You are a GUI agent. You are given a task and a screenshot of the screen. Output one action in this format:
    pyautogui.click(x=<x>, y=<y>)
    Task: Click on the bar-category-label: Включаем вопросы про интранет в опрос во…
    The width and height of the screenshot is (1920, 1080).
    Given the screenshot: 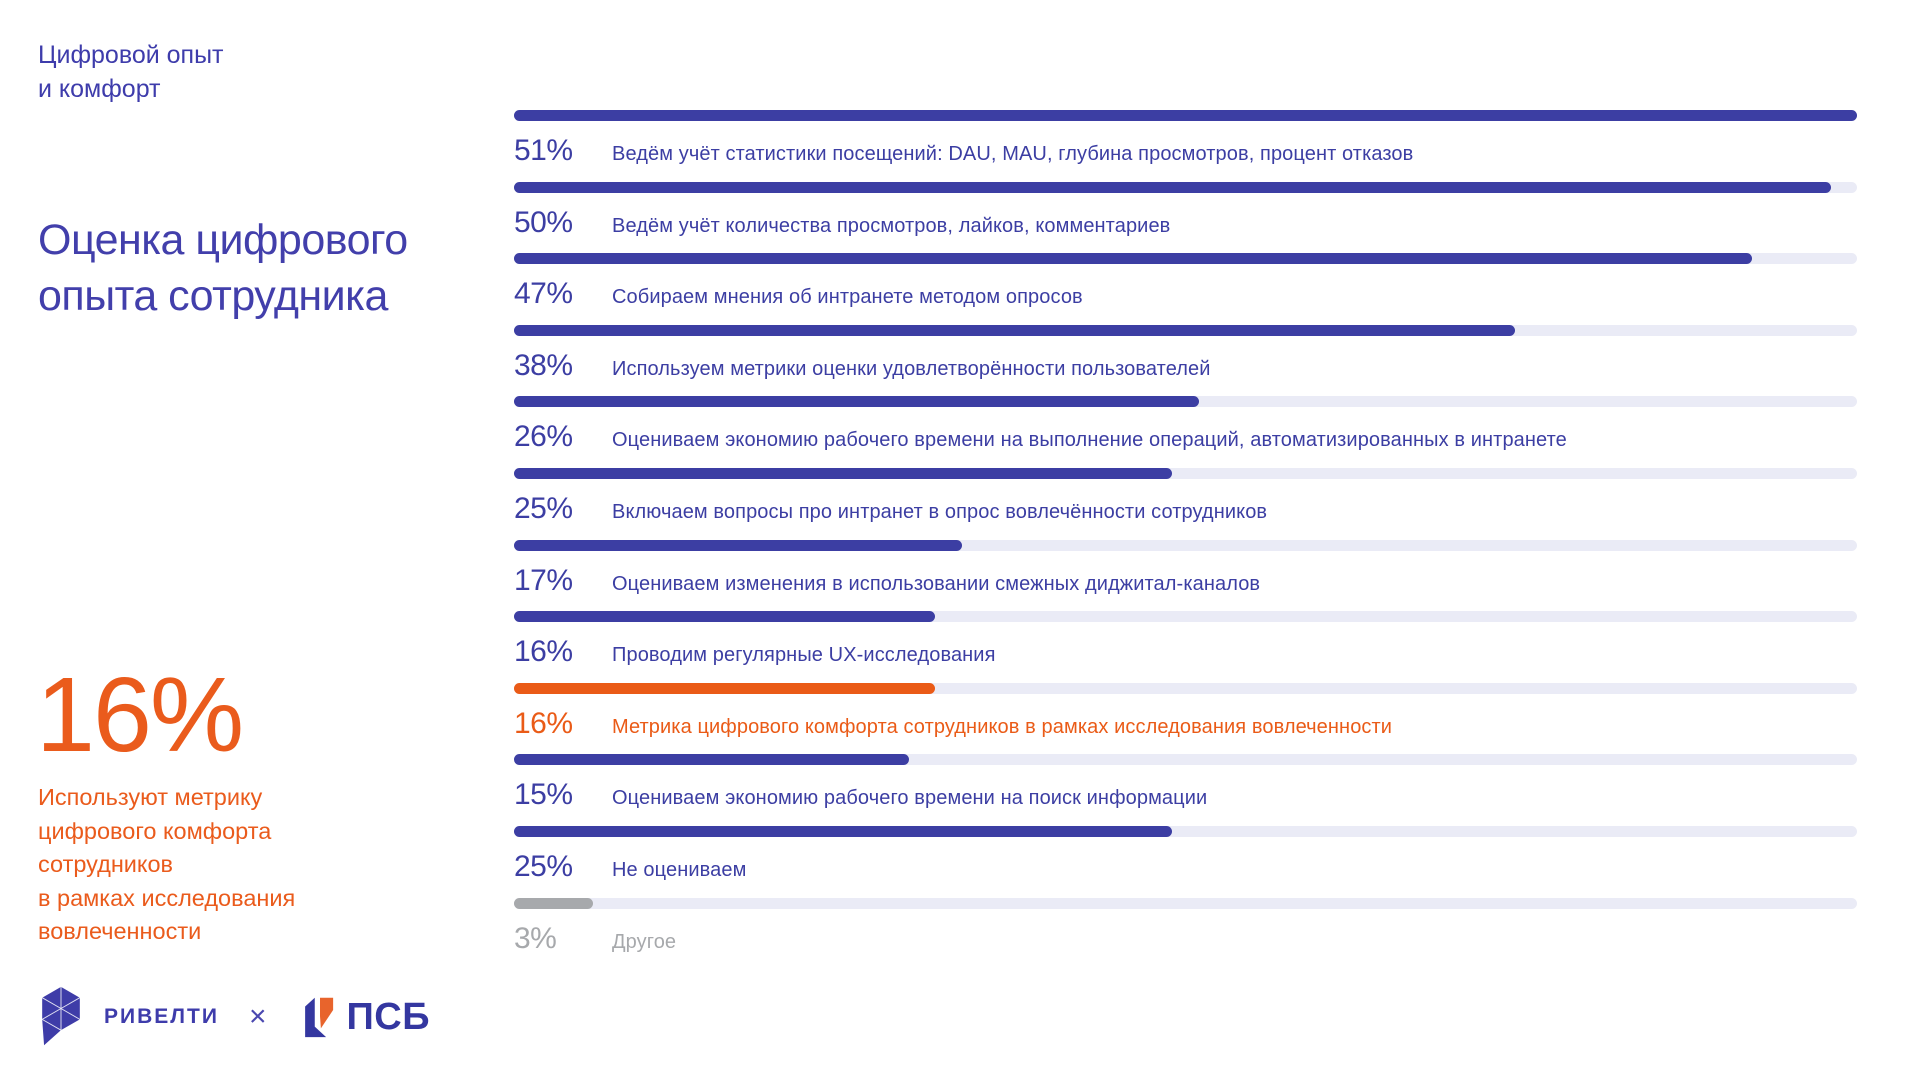 What is the action you would take?
    pyautogui.click(x=940, y=512)
    